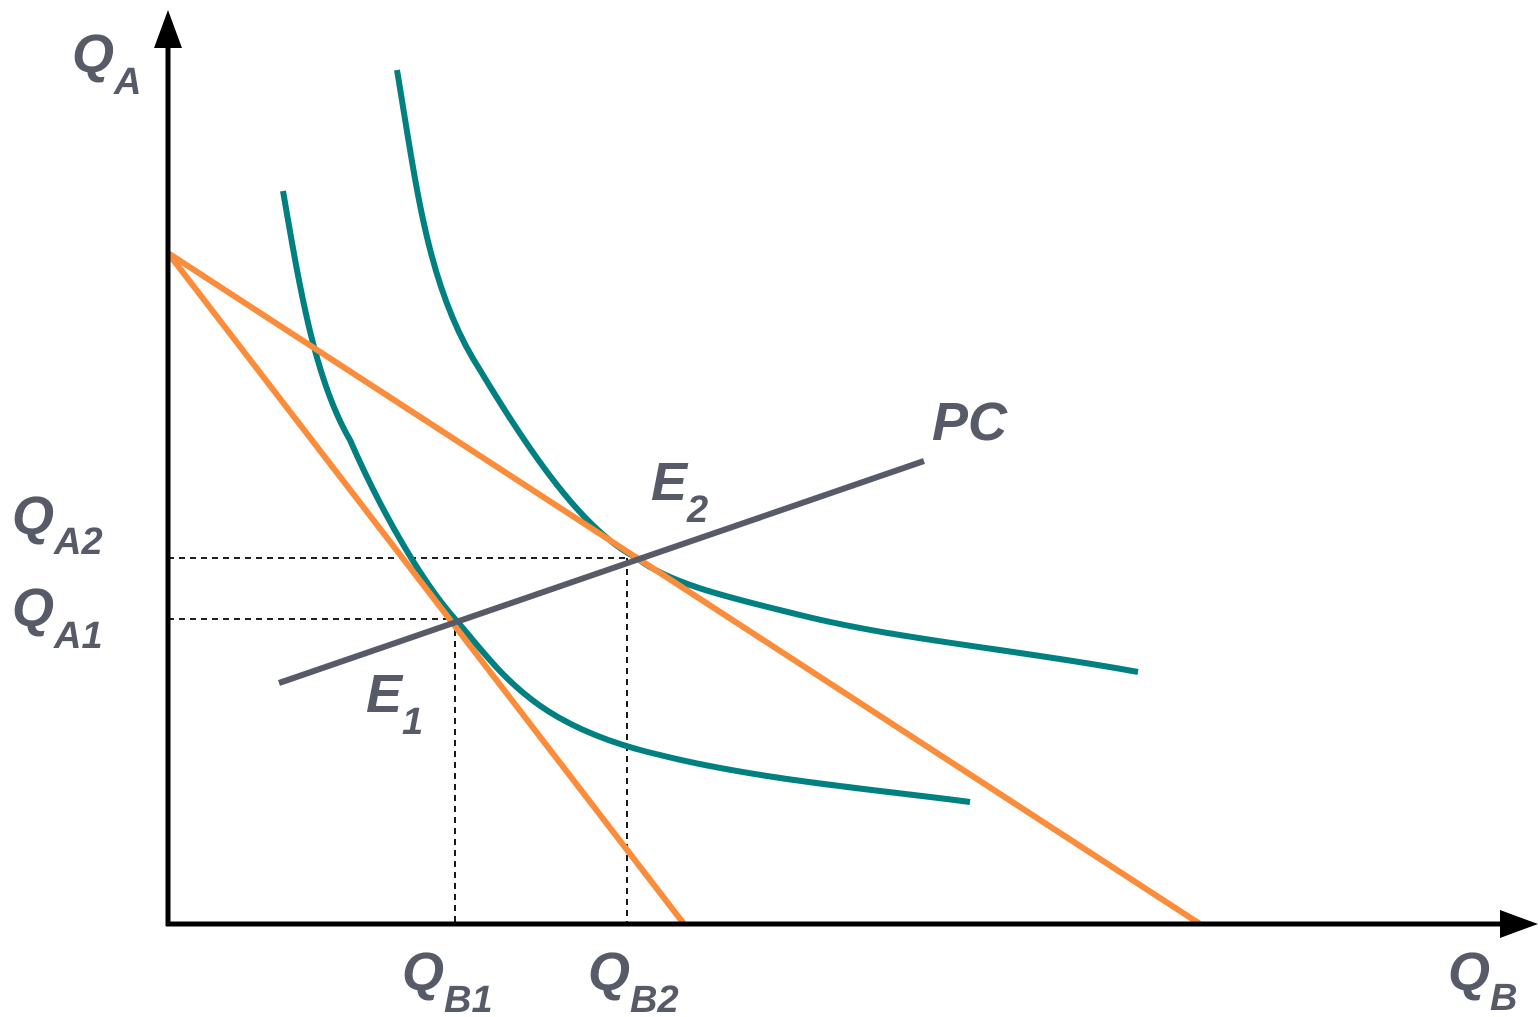 The height and width of the screenshot is (1017, 1538). Describe the element at coordinates (970, 422) in the screenshot. I see `pc-label: PC` at that location.